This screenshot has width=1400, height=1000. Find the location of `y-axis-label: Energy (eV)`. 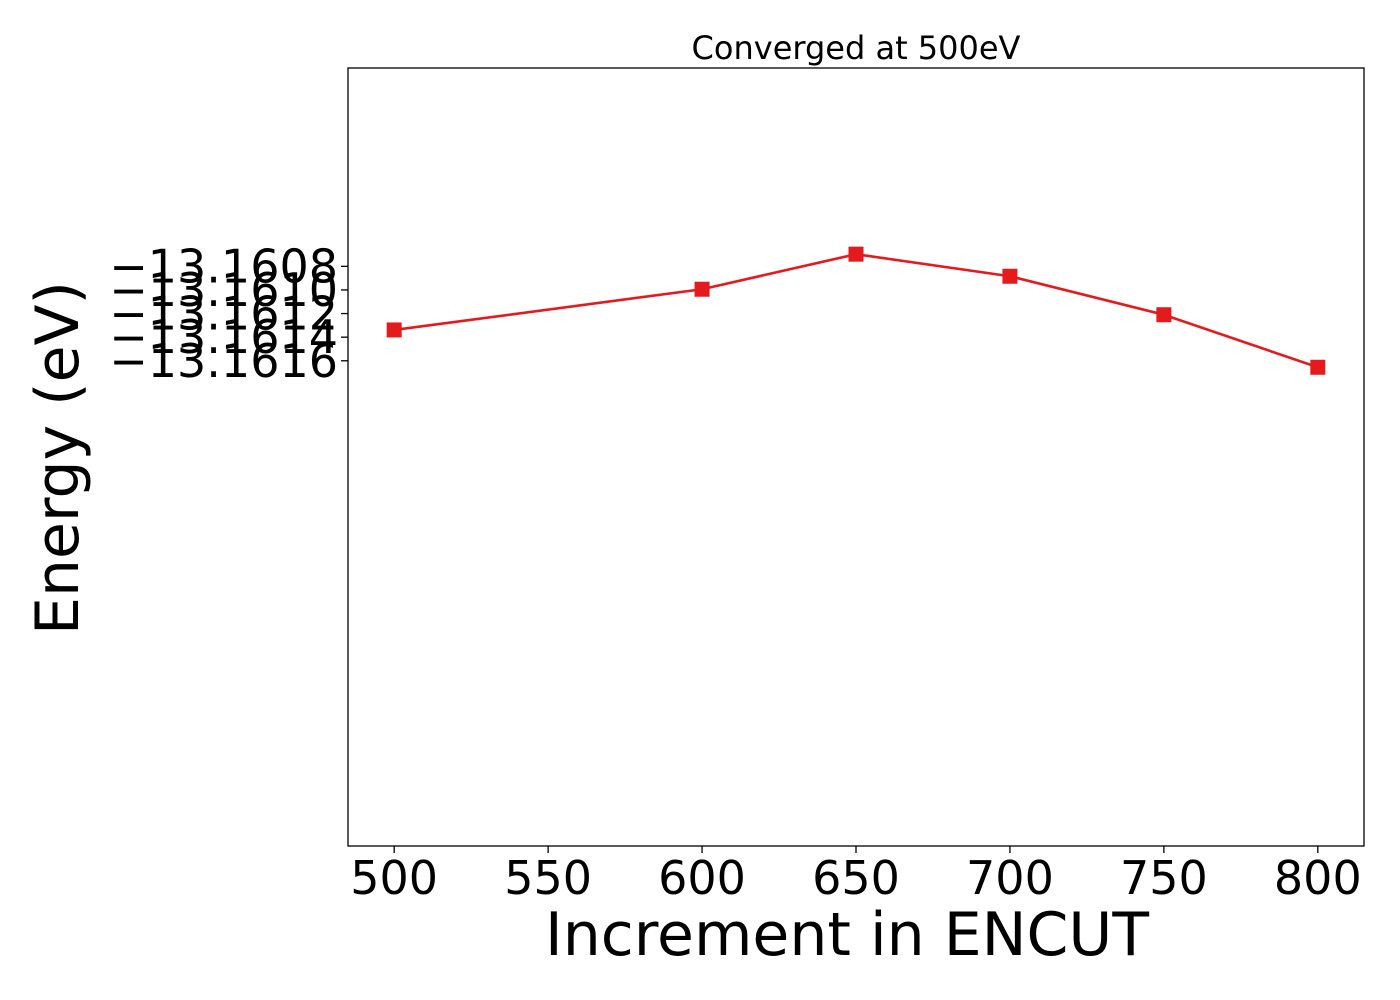

y-axis-label: Energy (eV) is located at coordinates (58, 458).